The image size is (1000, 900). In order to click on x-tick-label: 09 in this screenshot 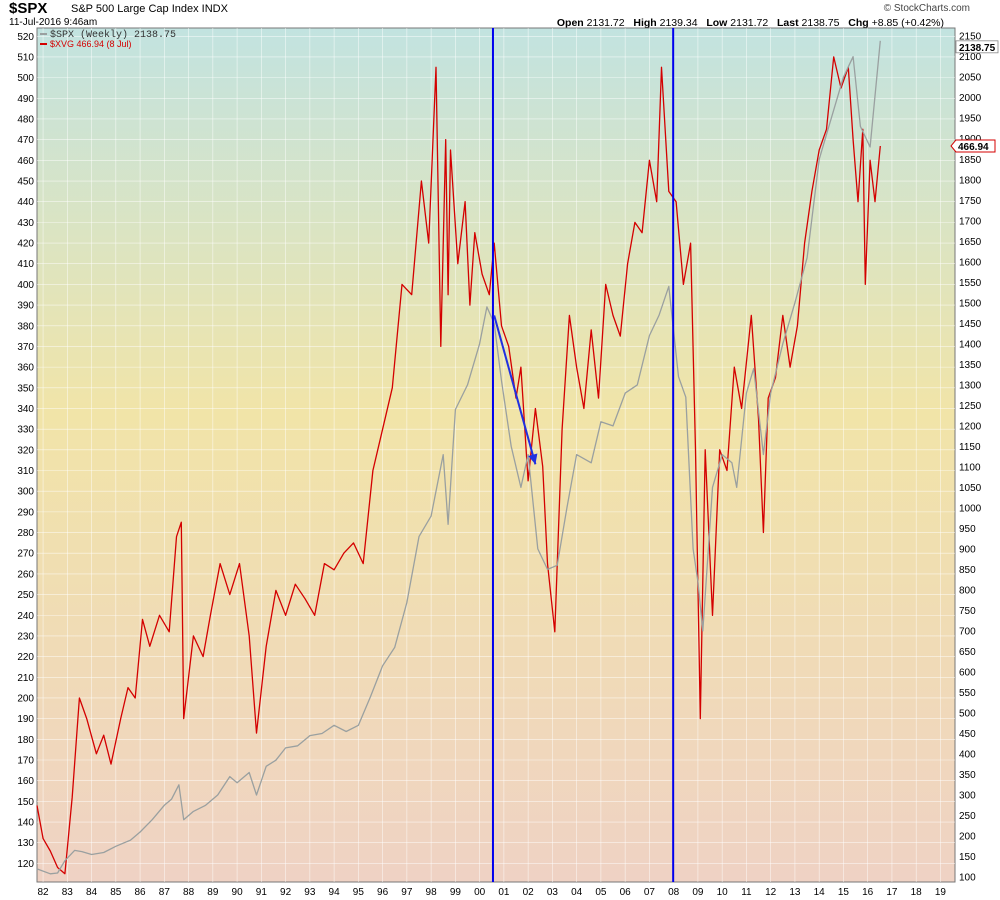, I will do `click(698, 892)`.